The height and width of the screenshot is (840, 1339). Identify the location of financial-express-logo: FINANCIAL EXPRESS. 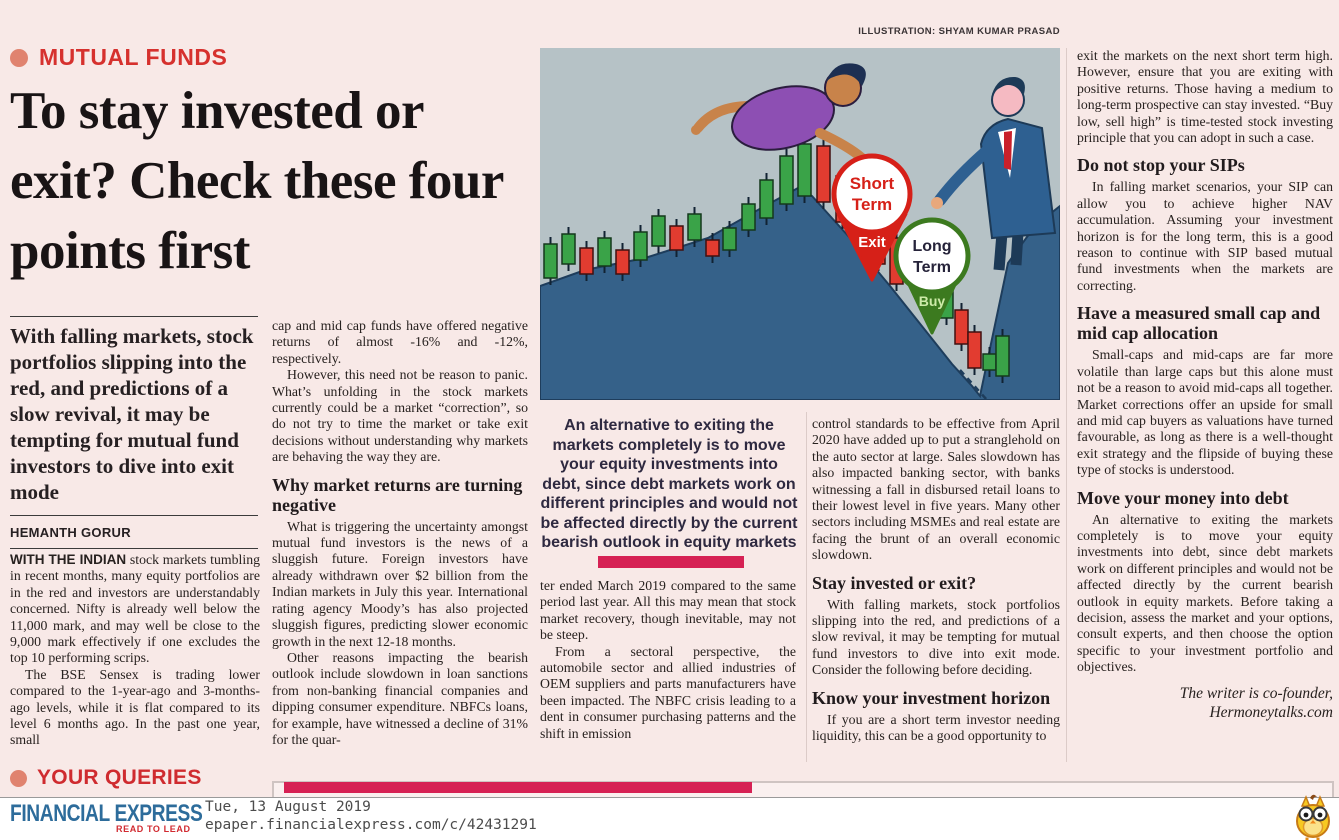
(106, 813).